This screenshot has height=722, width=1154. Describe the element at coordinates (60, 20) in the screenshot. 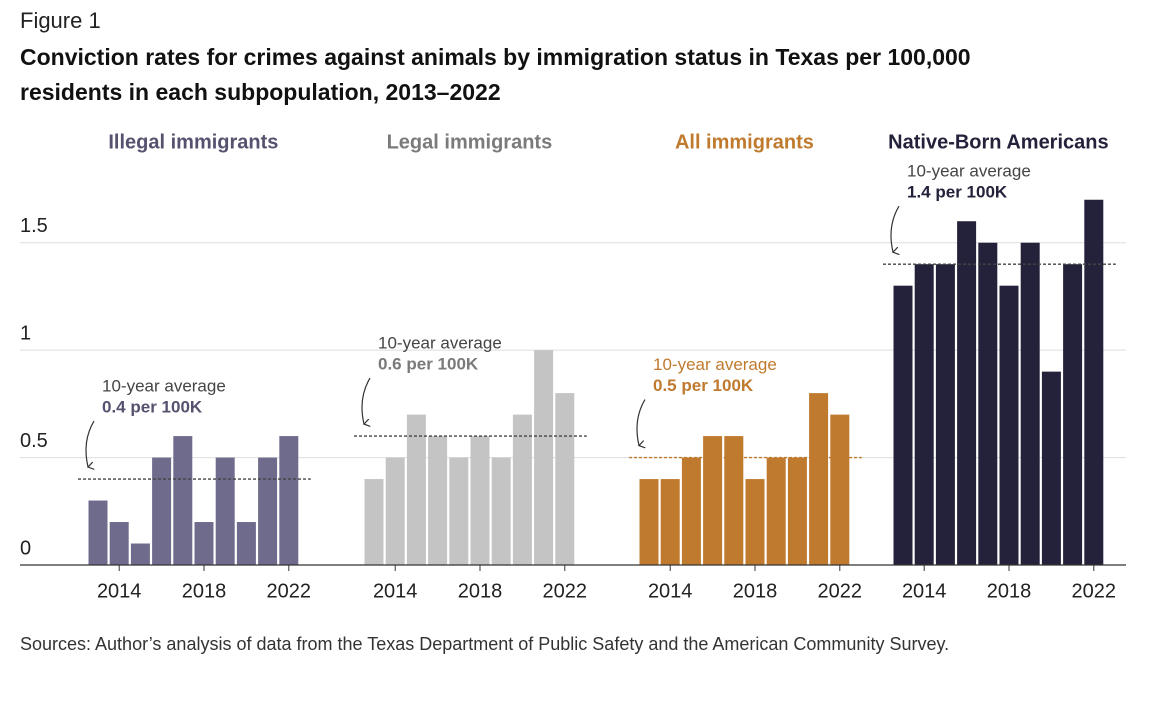

I see `figure-label: Figure 1` at that location.